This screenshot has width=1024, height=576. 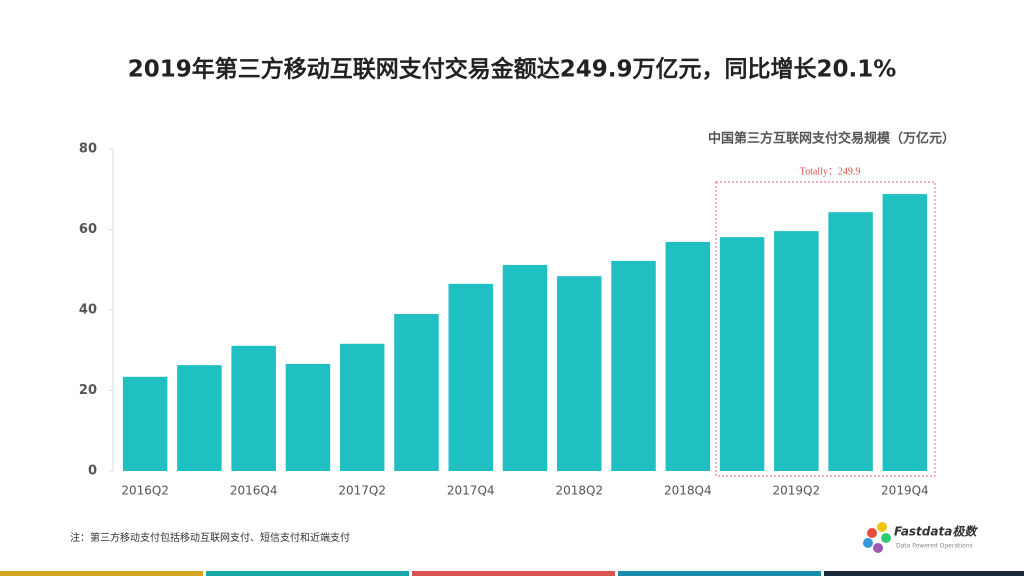 I want to click on x-tick-label: 2017Q2, so click(x=362, y=491).